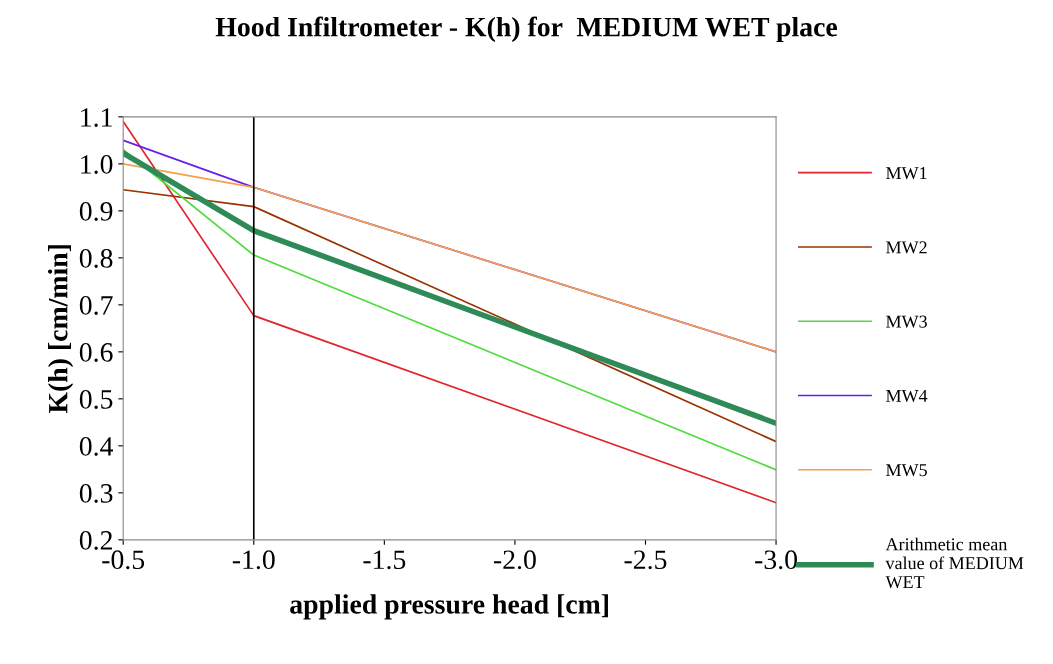 Image resolution: width=1053 pixels, height=664 pixels. Describe the element at coordinates (96, 493) in the screenshot. I see `y-tick-label: 0.3` at that location.